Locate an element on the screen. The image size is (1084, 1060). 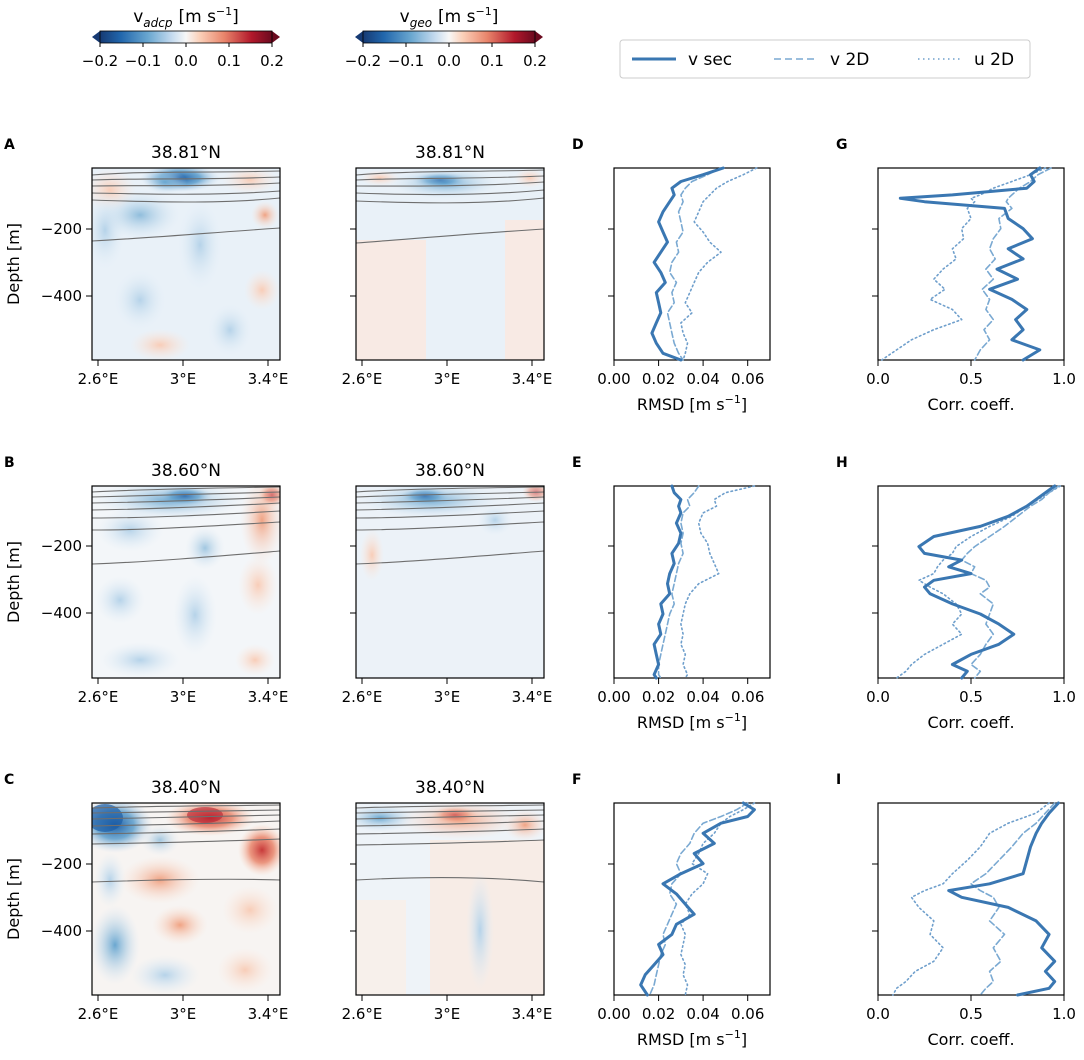
contour-map-a-geo is located at coordinates (450, 264).